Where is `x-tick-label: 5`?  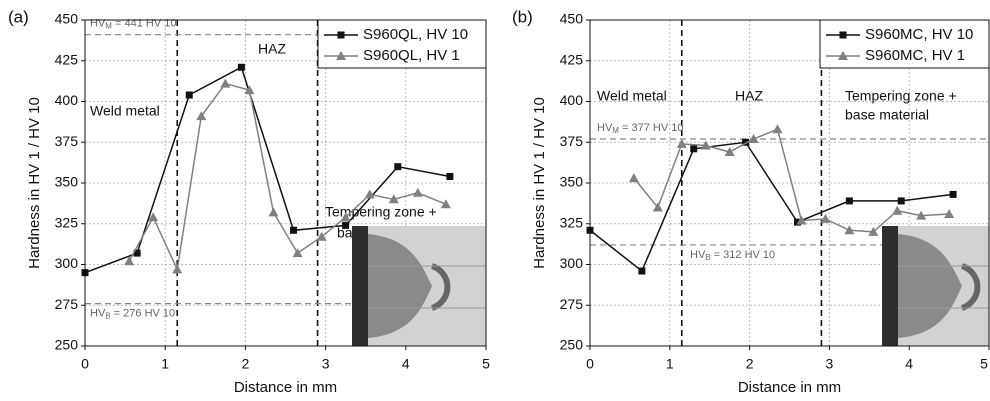
x-tick-label: 5 is located at coordinates (486, 364).